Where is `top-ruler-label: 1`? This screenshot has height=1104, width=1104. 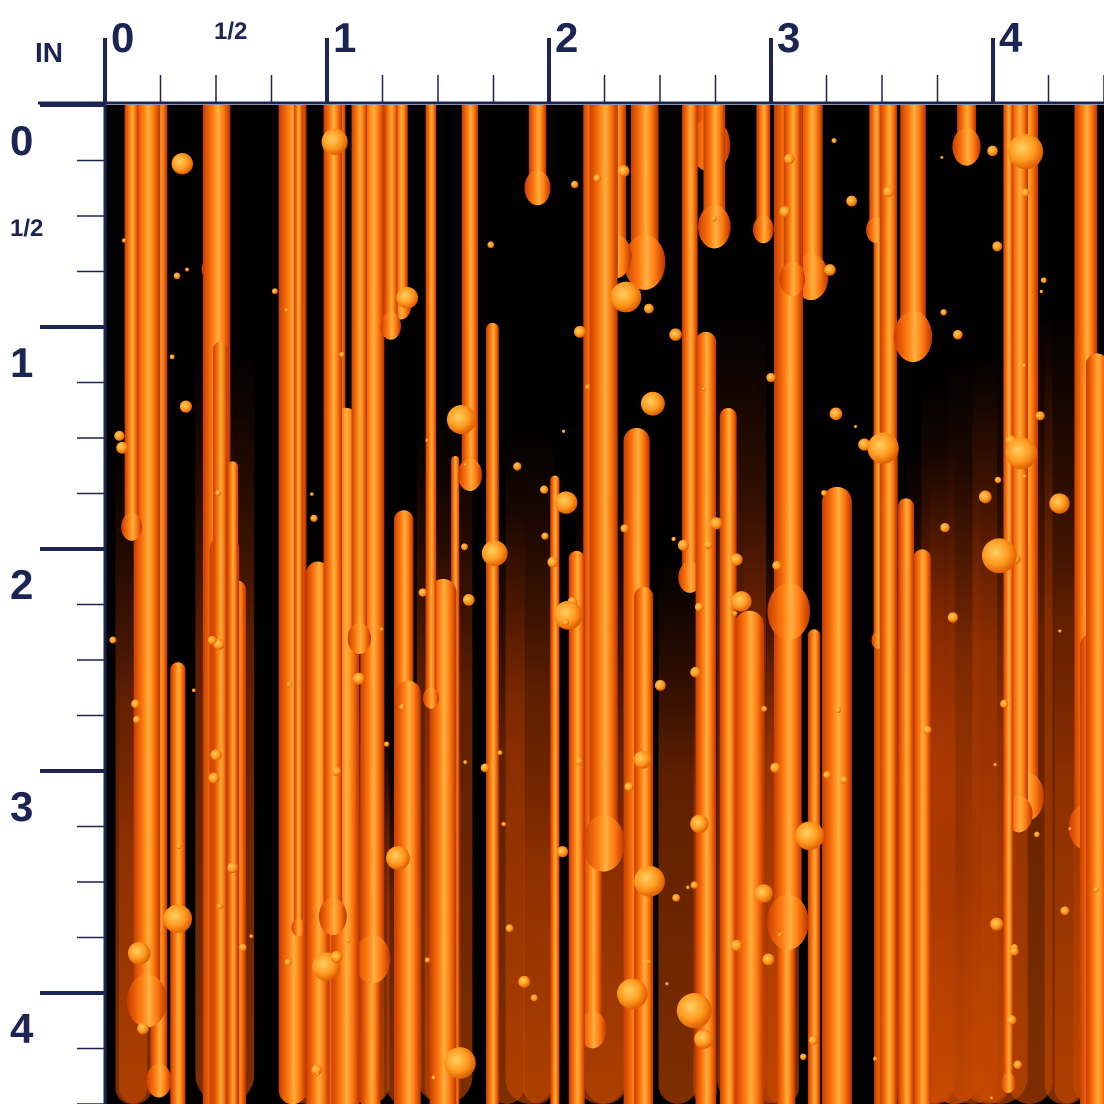
top-ruler-label: 1 is located at coordinates (344, 37).